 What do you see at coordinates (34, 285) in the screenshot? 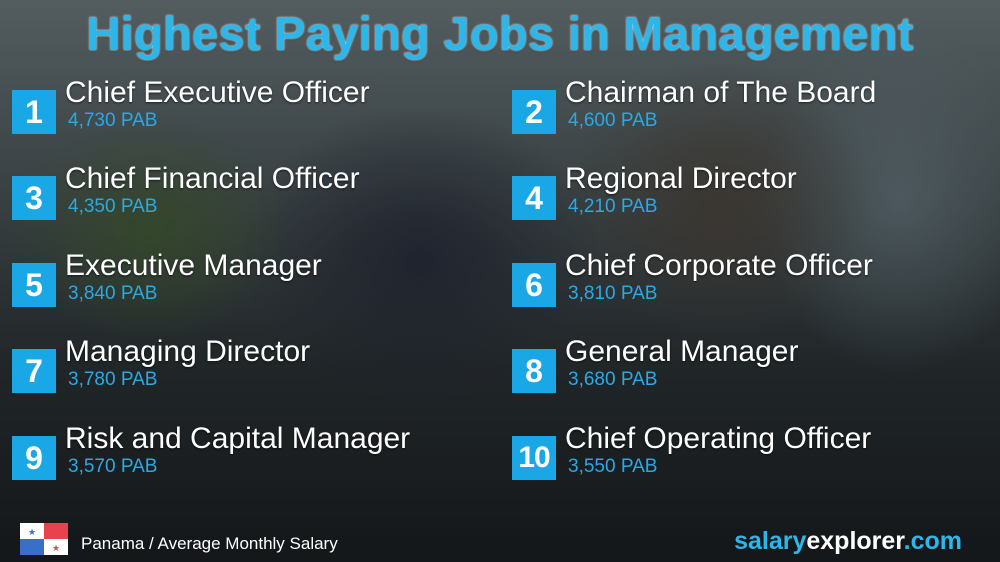
I see `rank-badge: 5` at bounding box center [34, 285].